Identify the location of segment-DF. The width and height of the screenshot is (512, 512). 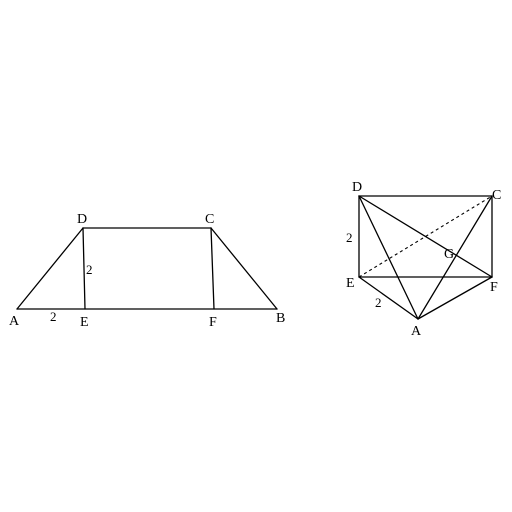
(425, 236).